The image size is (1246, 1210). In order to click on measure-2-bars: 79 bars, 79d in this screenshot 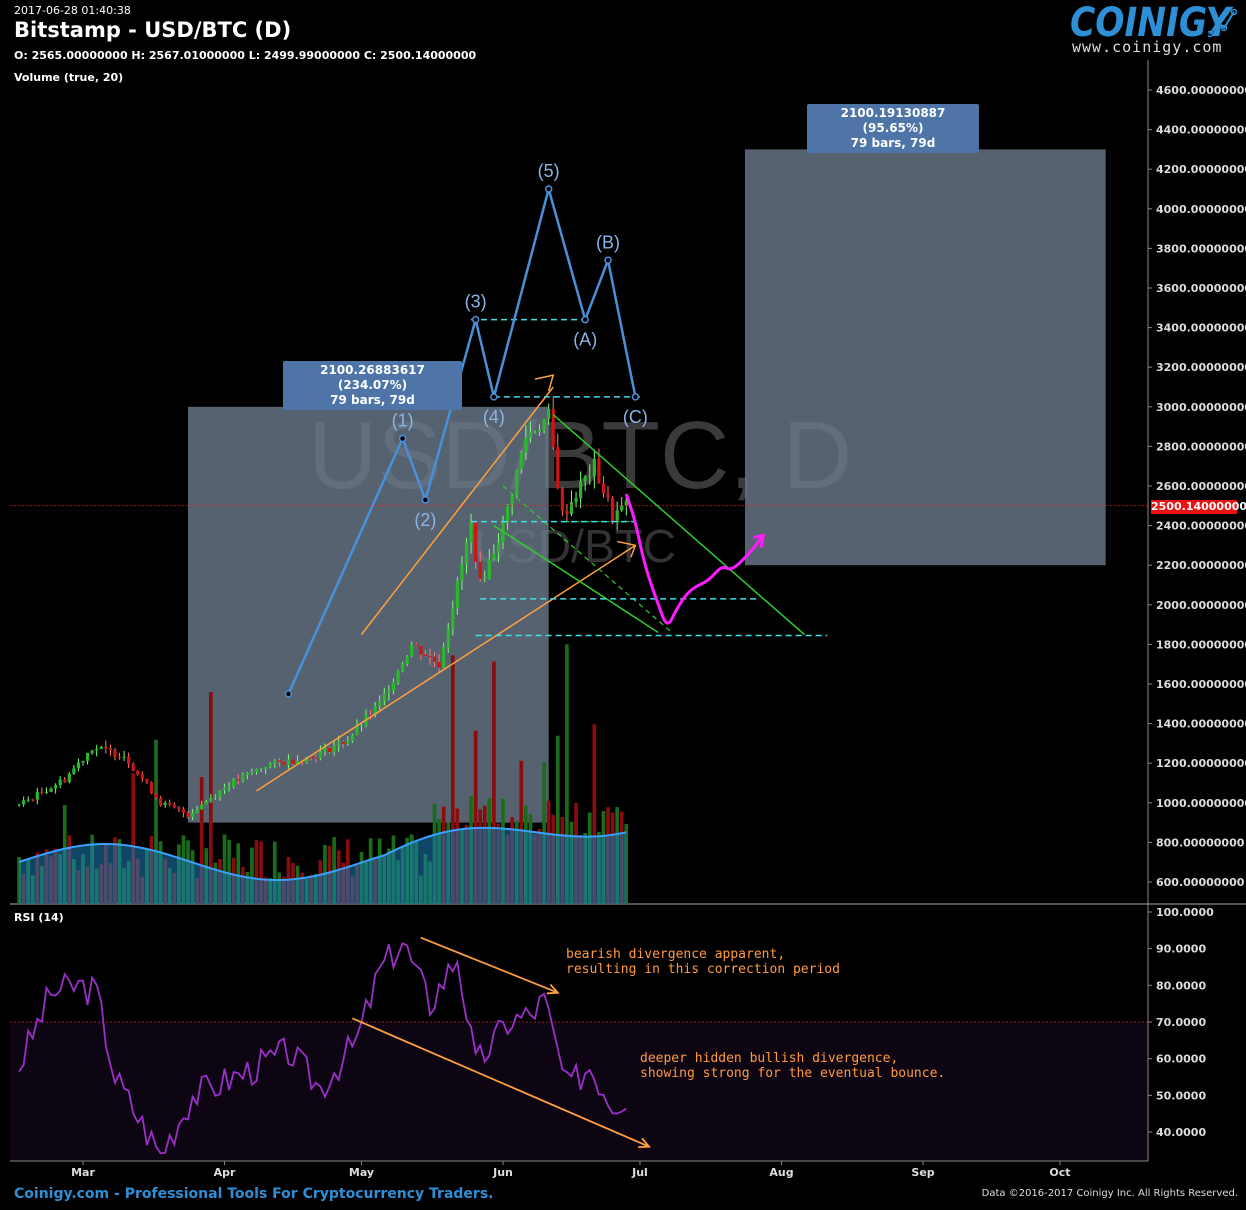, I will do `click(893, 143)`.